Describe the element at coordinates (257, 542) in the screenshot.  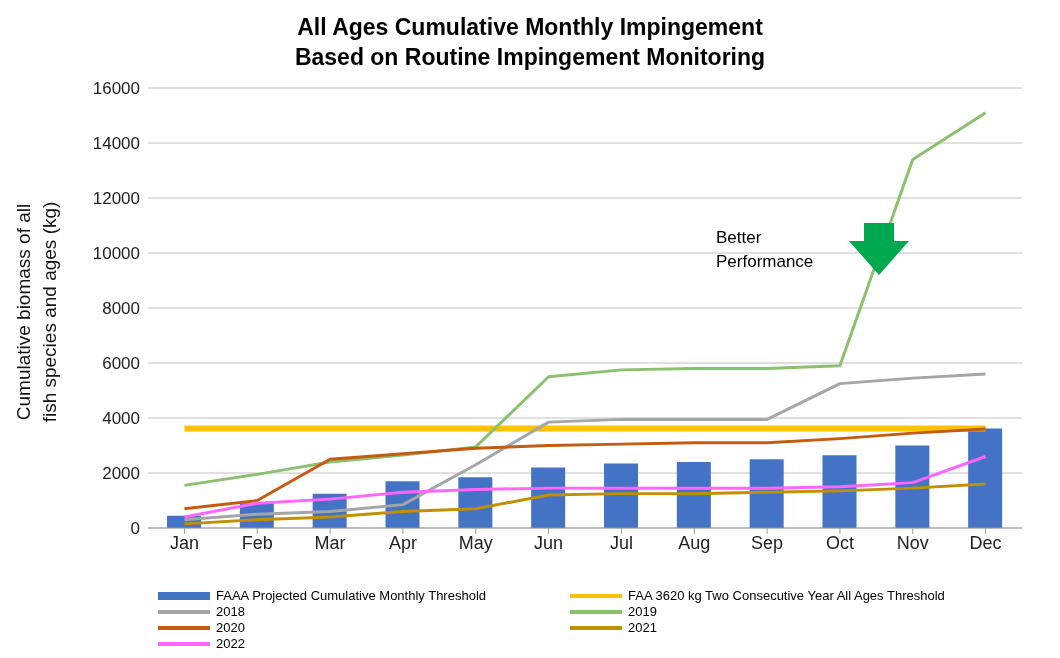
I see `x-tick-label: Feb` at that location.